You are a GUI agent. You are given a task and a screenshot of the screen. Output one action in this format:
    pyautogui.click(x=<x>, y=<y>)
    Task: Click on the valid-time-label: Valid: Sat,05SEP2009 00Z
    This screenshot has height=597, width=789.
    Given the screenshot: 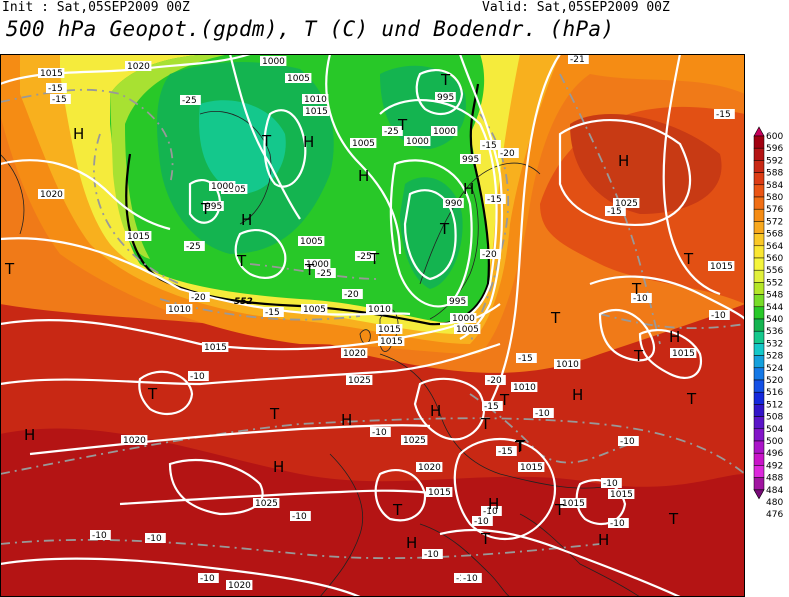 What is the action you would take?
    pyautogui.click(x=576, y=7)
    